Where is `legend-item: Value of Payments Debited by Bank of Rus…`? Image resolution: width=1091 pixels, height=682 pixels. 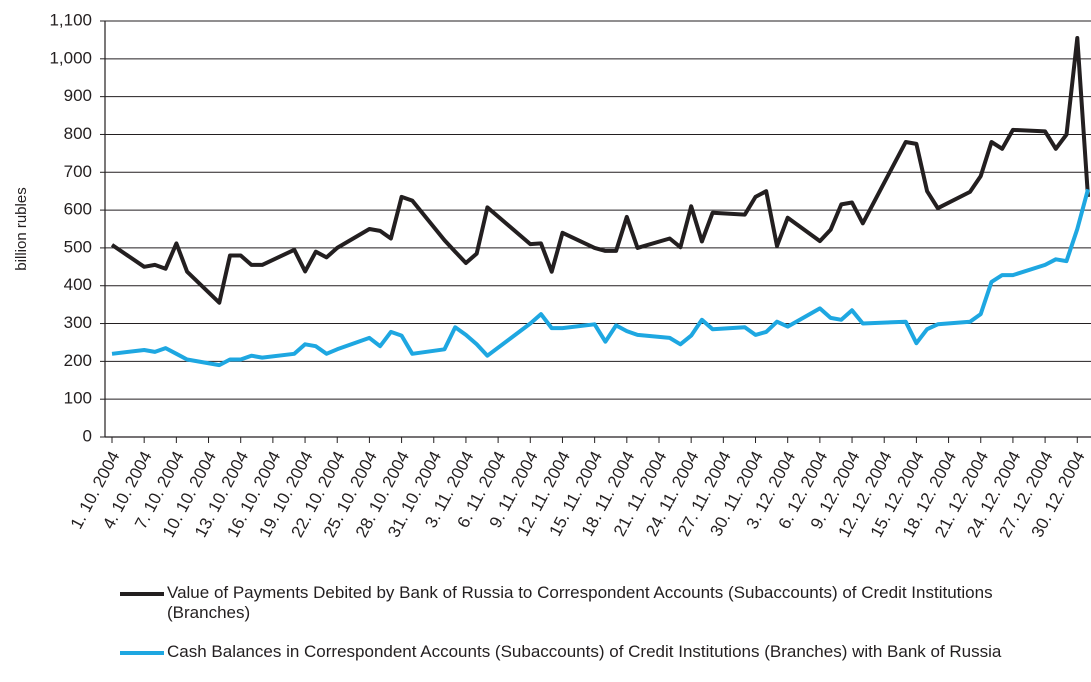
legend-item: Value of Payments Debited by Bank of Rus… is located at coordinates (600, 603).